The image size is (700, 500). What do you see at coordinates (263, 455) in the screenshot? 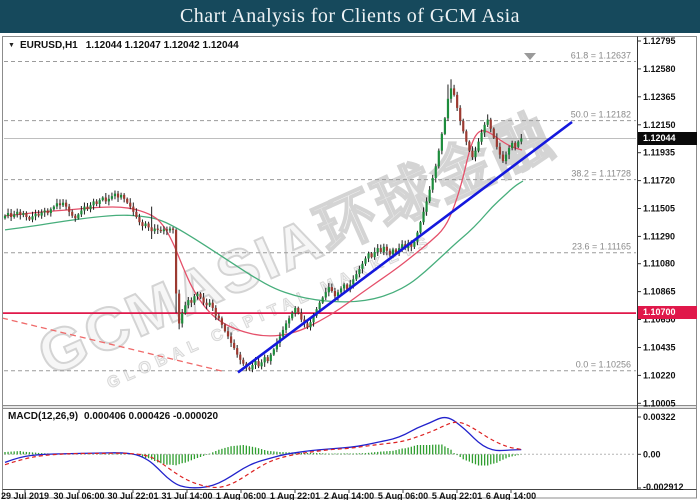
I see `macd-signal-line` at bounding box center [263, 455].